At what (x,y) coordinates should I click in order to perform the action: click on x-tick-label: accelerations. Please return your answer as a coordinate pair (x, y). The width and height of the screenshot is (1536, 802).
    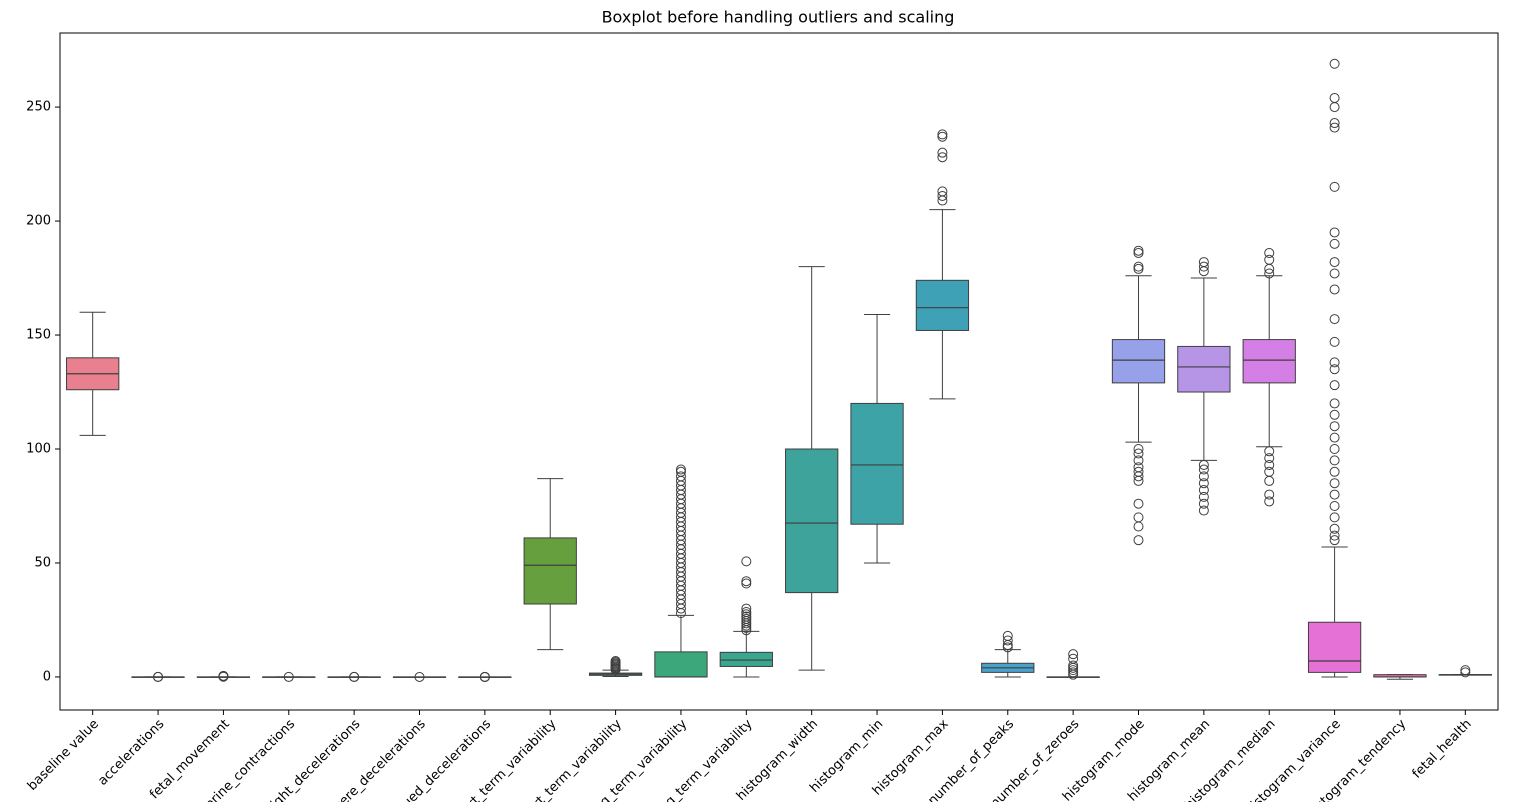
    Looking at the image, I should click on (131, 753).